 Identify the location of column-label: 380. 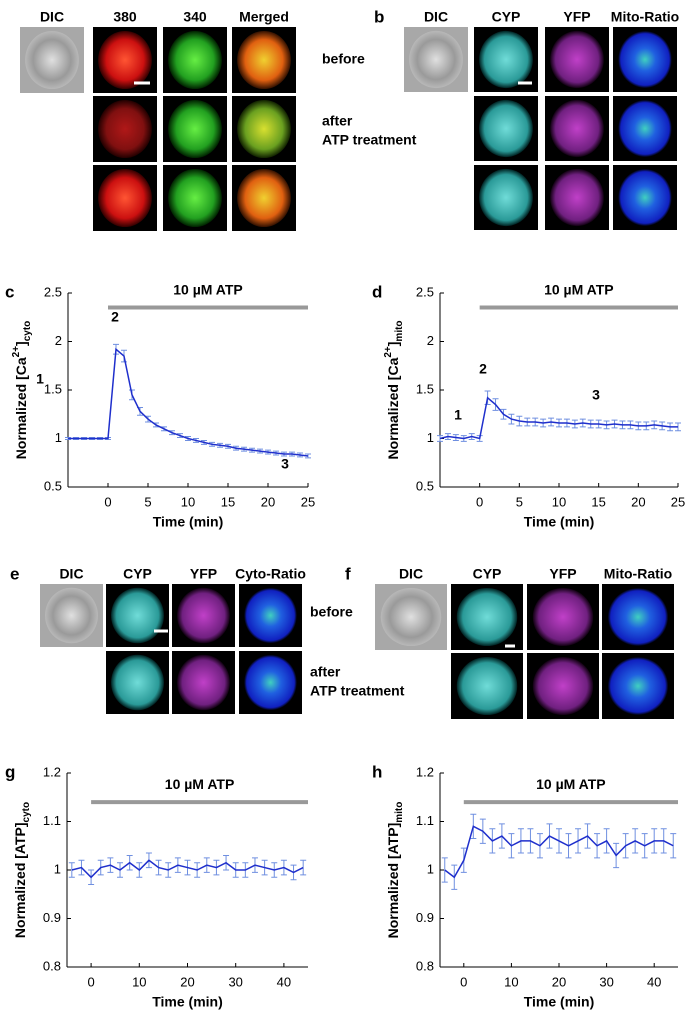
(125, 17).